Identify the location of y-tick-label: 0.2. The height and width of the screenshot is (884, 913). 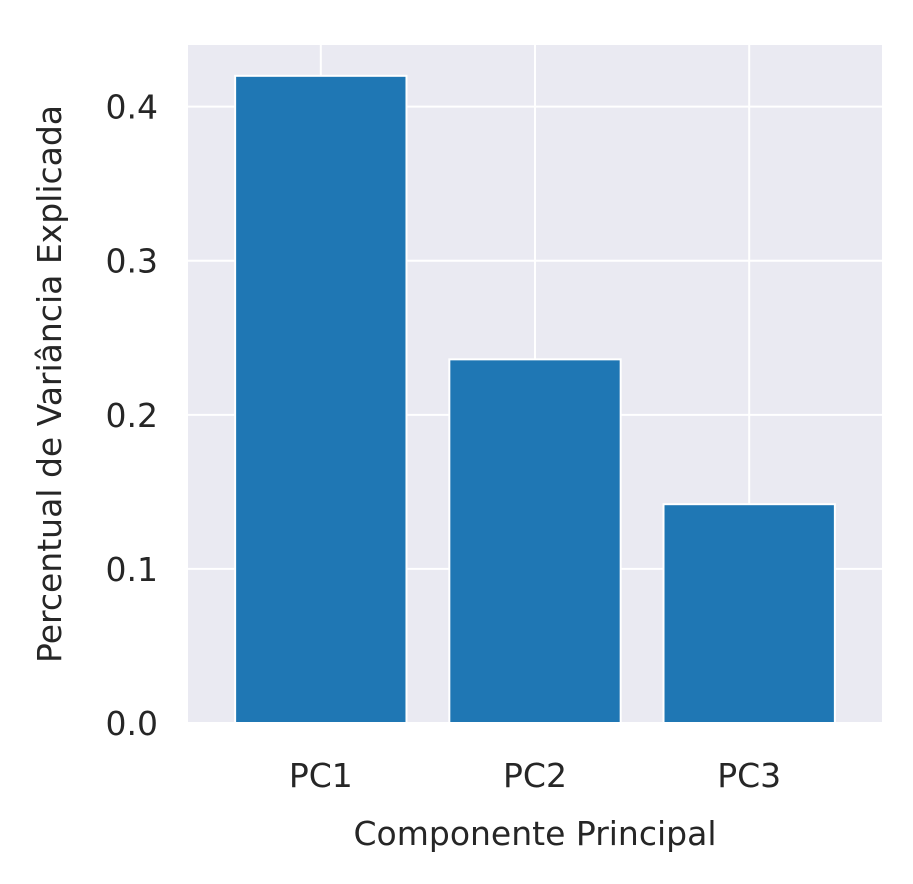
(132, 415).